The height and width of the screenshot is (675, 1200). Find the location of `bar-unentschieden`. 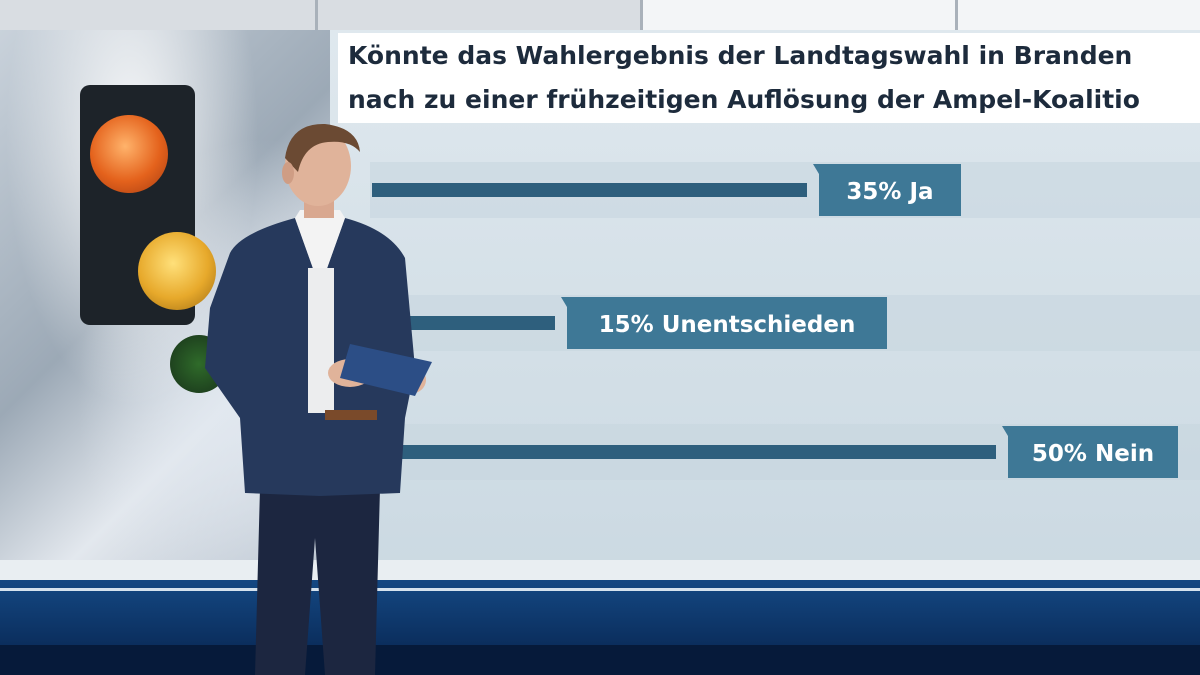

bar-unentschieden is located at coordinates (463, 323).